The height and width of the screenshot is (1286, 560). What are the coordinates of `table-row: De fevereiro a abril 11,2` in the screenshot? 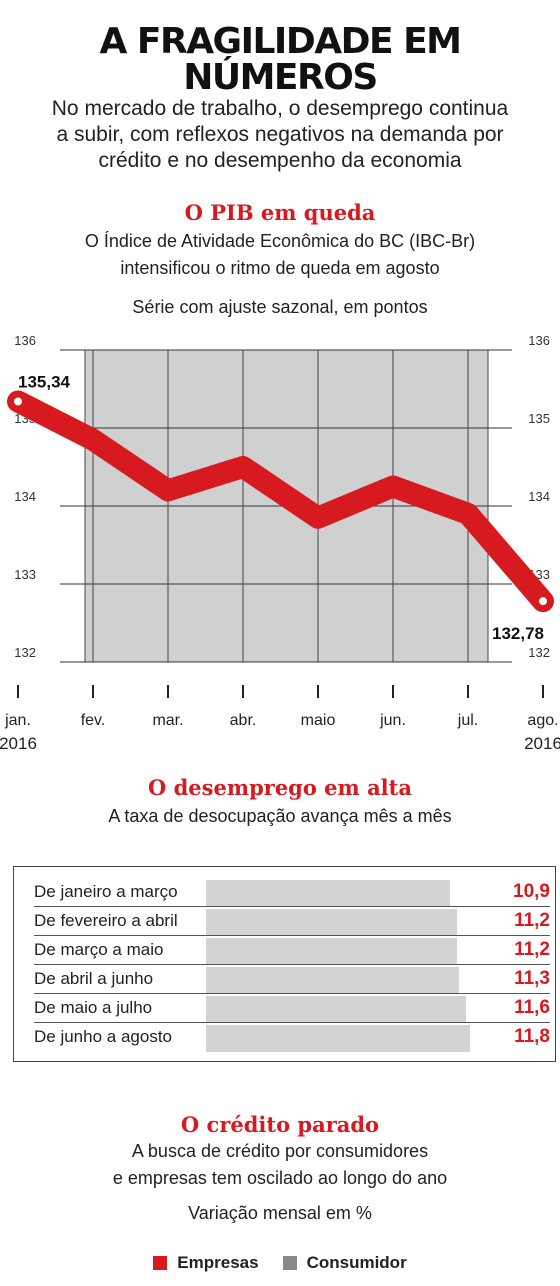 It's located at (292, 921).